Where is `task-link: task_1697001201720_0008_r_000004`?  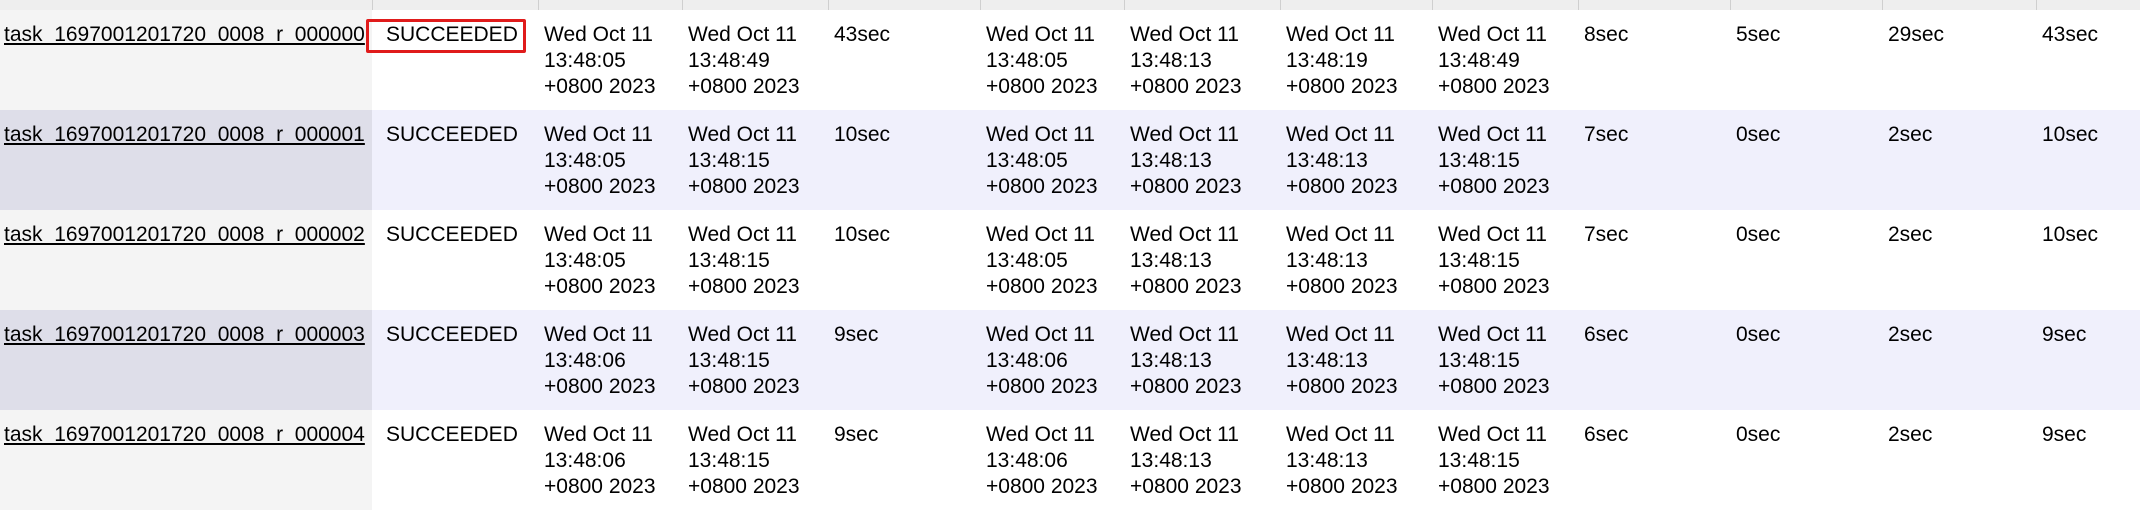
task-link: task_1697001201720_0008_r_000004 is located at coordinates (184, 434).